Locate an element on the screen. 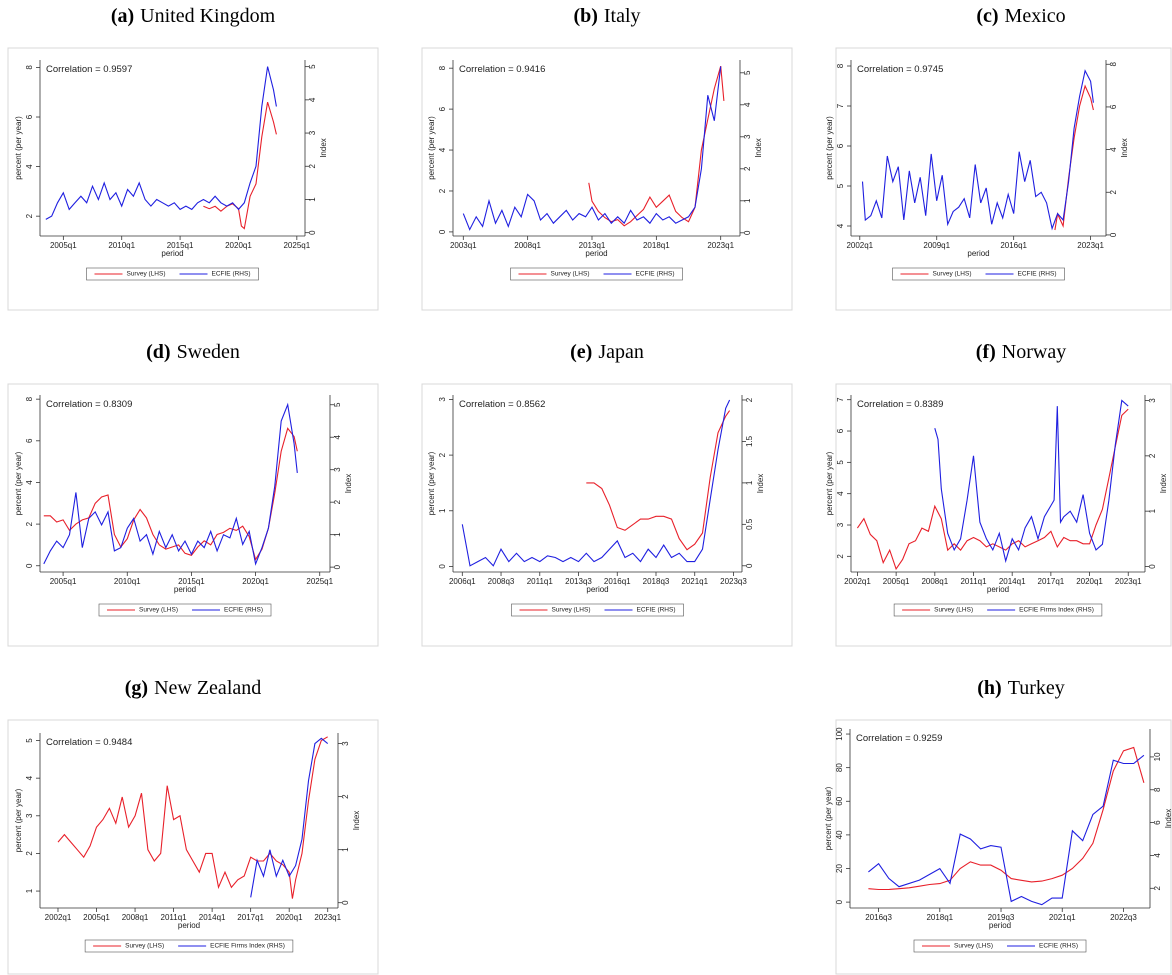 The width and height of the screenshot is (1172, 975). panel-title: (f) Norway is located at coordinates (1021, 352).